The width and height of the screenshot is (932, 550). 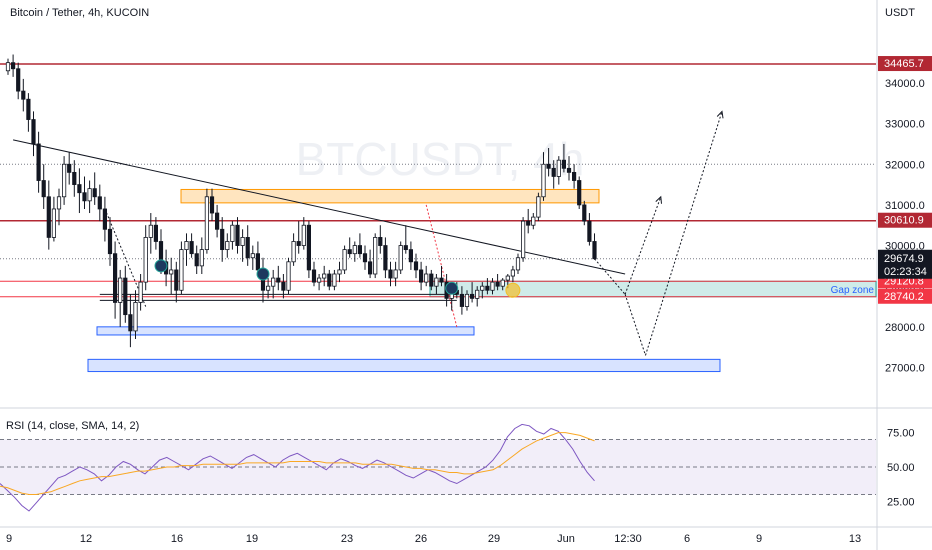 I want to click on time-tick-label: 9, so click(x=759, y=539).